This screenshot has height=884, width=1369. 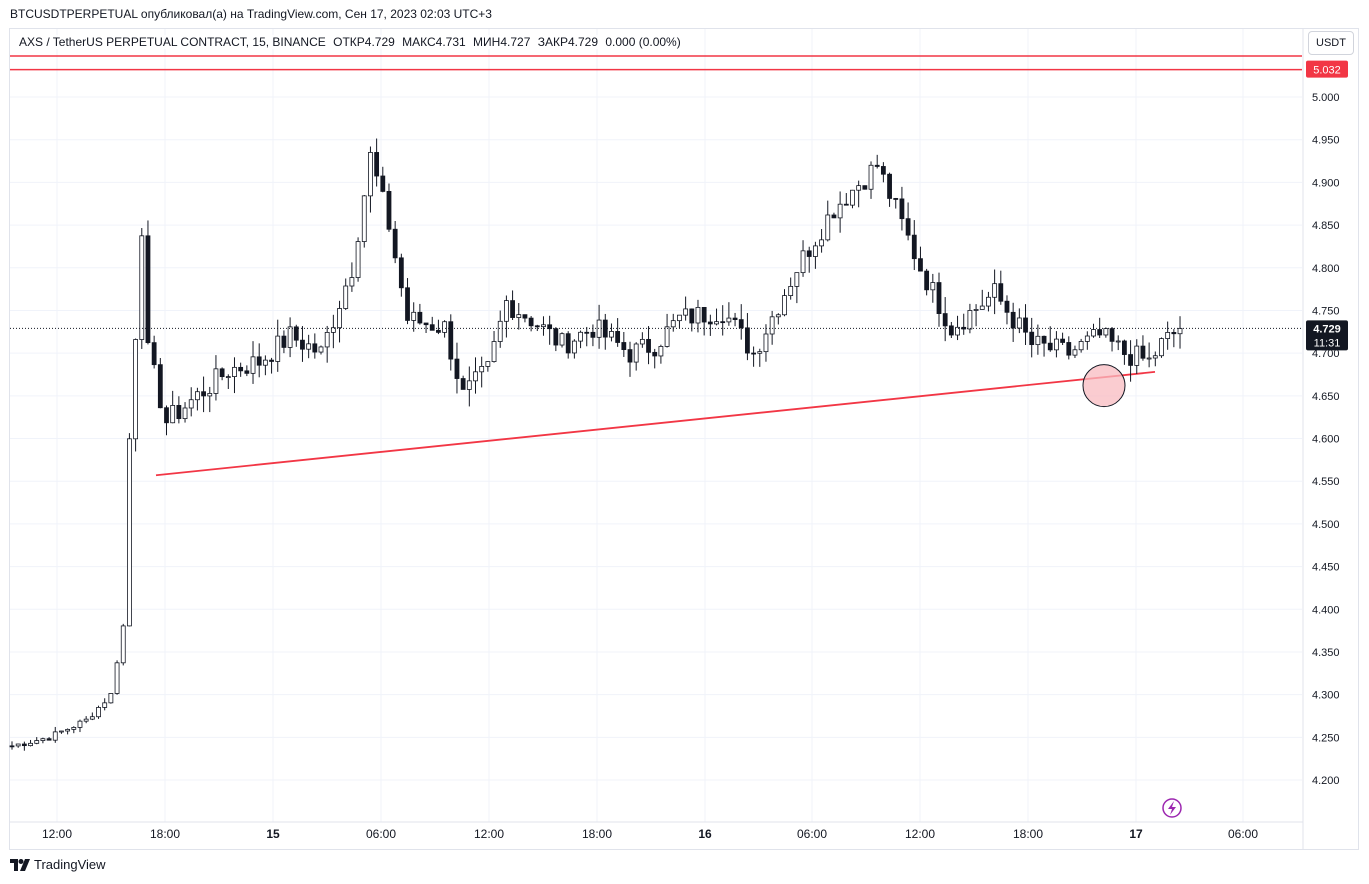 What do you see at coordinates (705, 834) in the screenshot?
I see `time-tick-label: 16` at bounding box center [705, 834].